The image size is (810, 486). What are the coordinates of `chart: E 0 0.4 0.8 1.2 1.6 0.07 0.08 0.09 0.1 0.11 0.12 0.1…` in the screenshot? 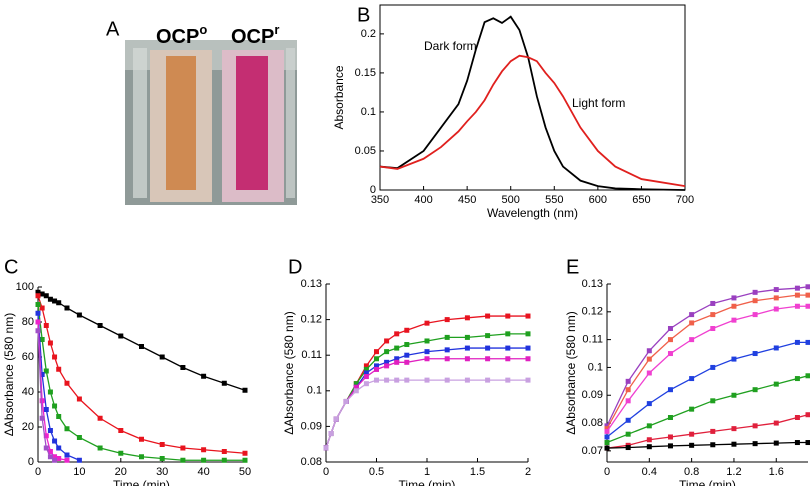 It's located at (687, 371).